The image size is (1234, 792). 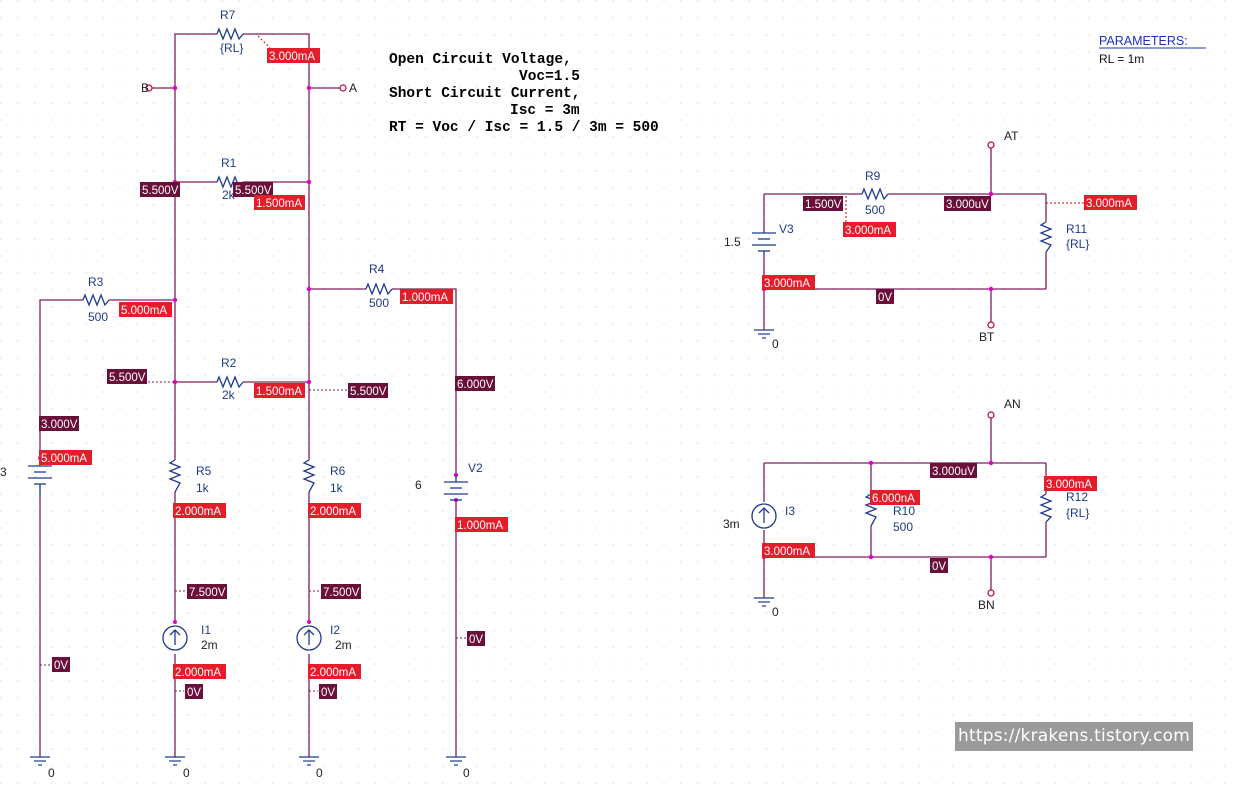 I want to click on ground-i3: 0, so click(x=766, y=608).